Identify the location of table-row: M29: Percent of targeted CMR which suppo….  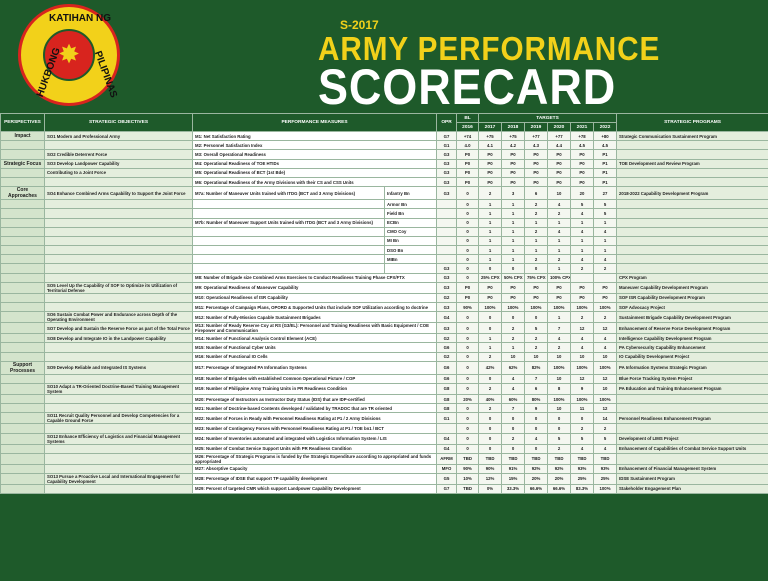
(384, 489).